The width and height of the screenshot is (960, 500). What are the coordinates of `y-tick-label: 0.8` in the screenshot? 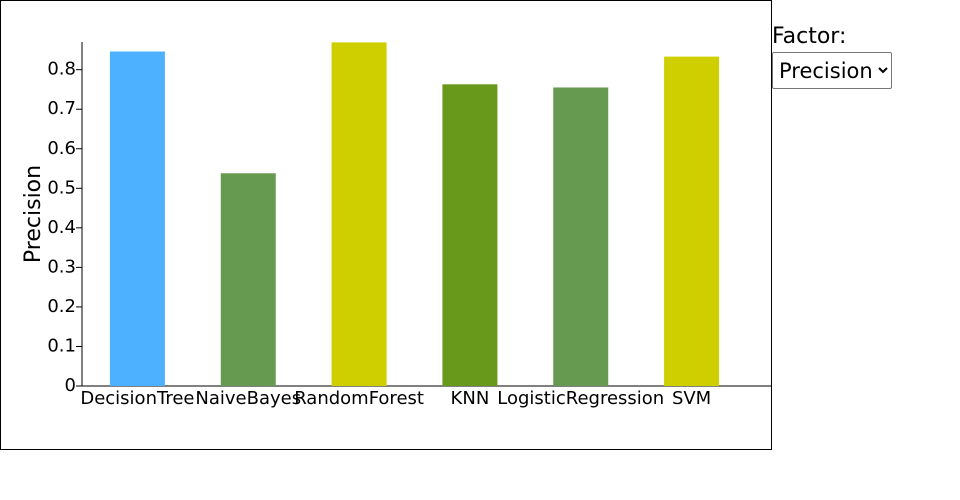 It's located at (61, 69).